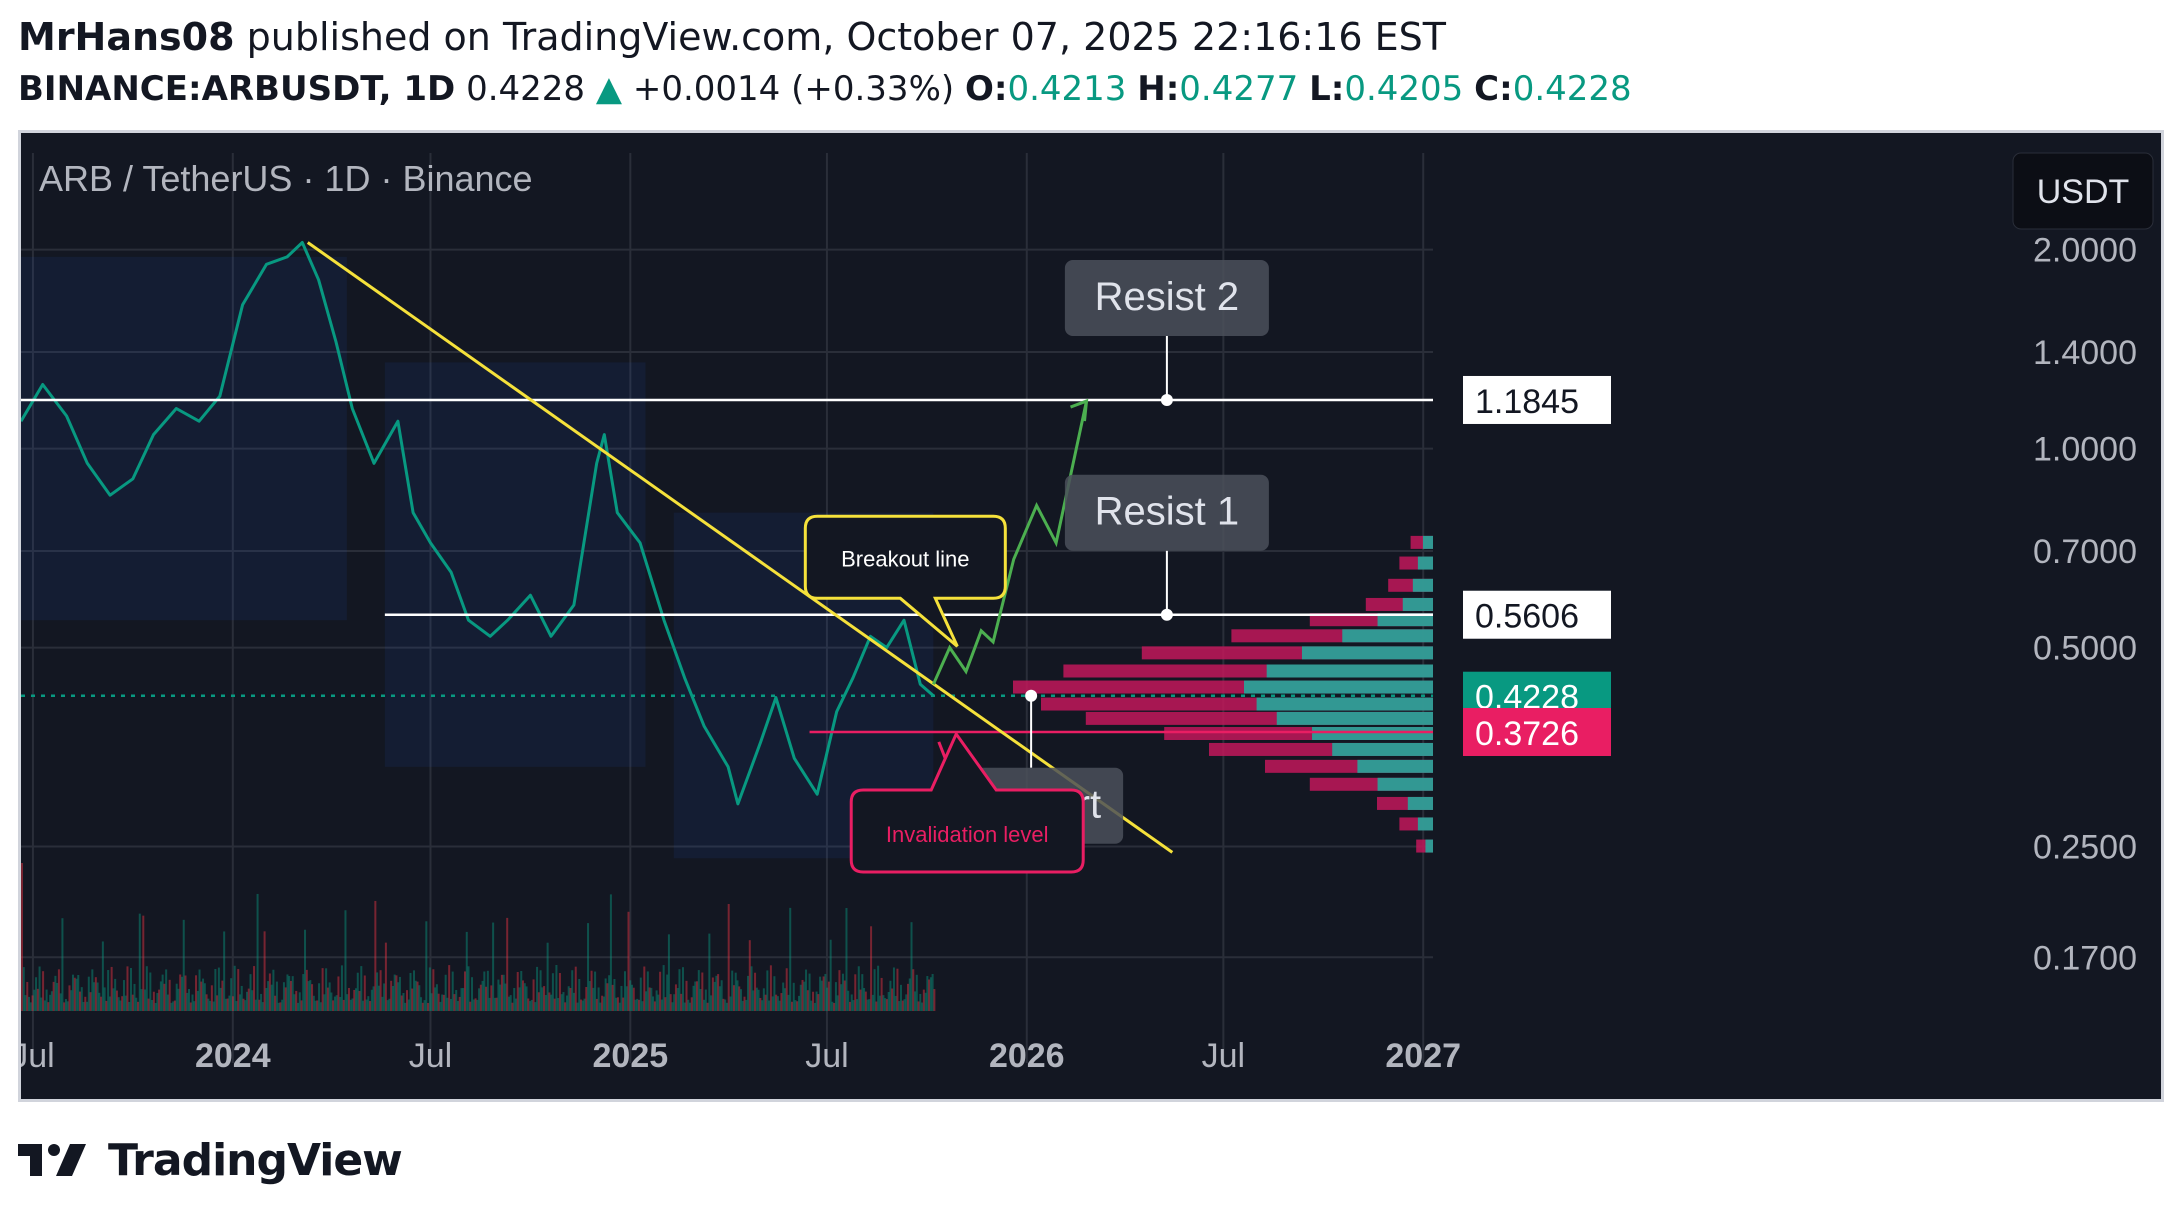  I want to click on y-tick-label: 1.4000, so click(2085, 353).